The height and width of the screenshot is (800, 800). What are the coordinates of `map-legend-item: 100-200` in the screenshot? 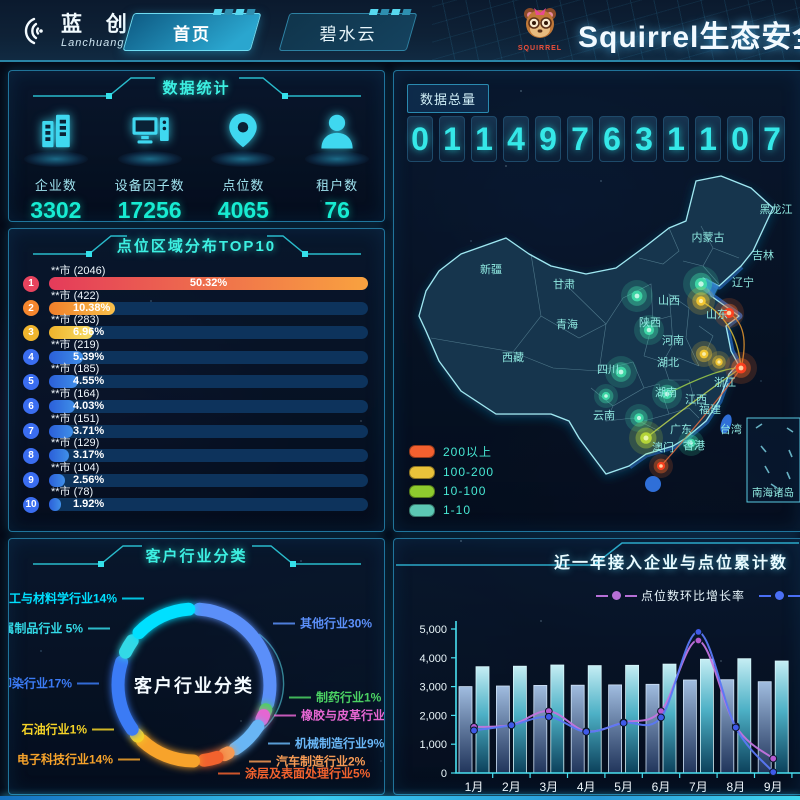 It's located at (451, 472).